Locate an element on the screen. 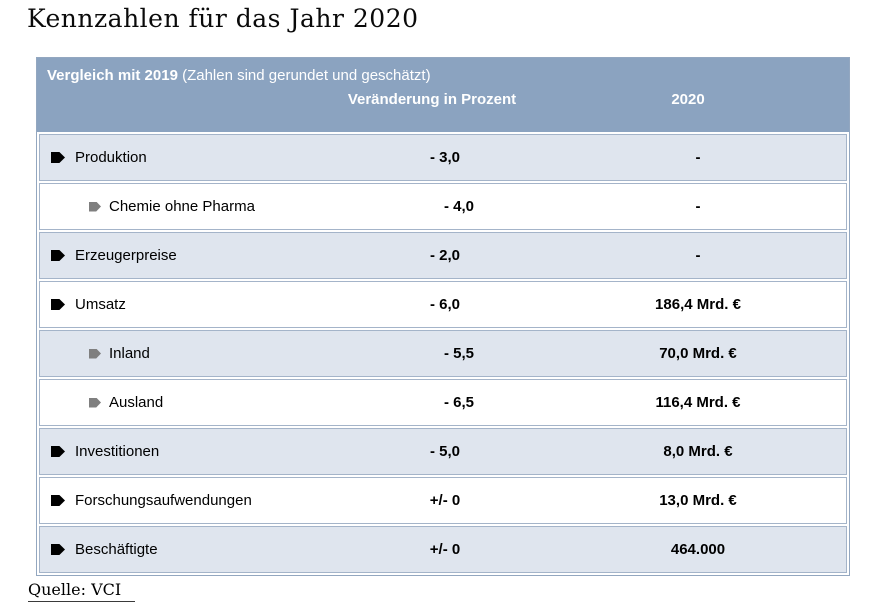  table-row: Investitionen - 5,0 8,0 Mrd. € is located at coordinates (443, 451).